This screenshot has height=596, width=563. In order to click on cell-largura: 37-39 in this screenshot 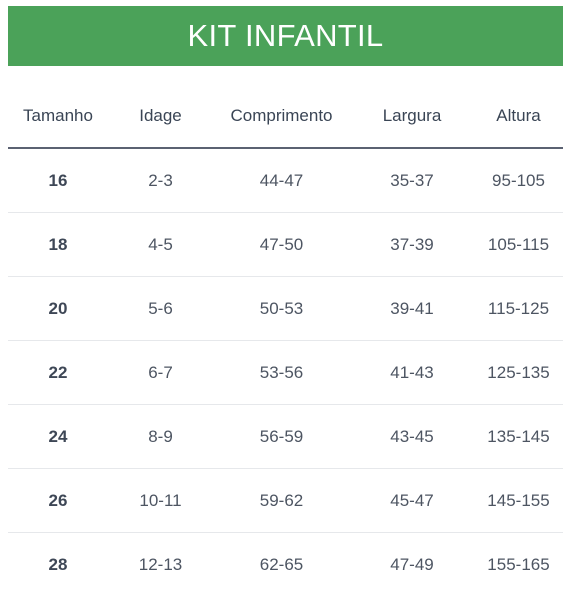, I will do `click(412, 245)`.